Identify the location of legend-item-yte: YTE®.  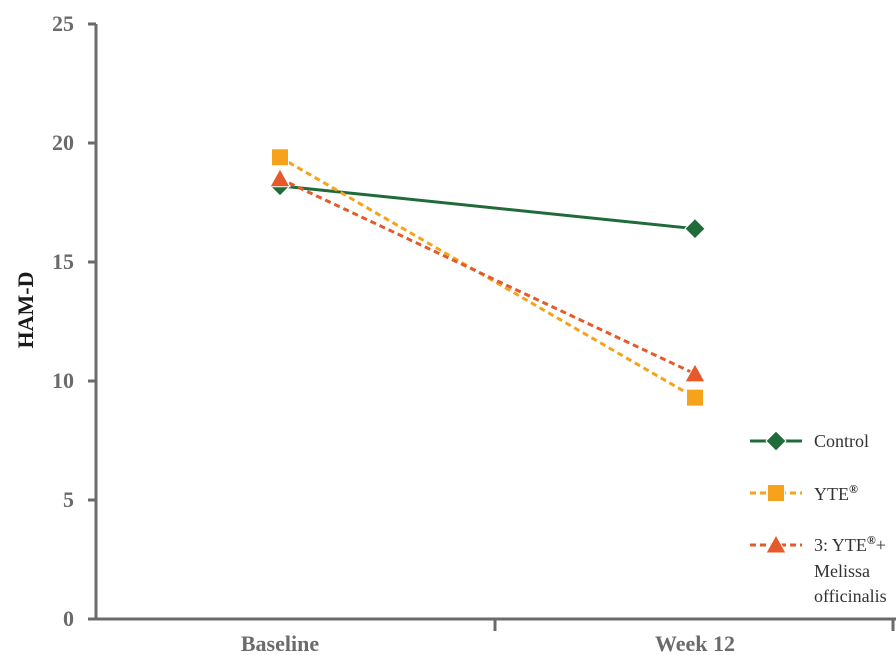
(804, 493).